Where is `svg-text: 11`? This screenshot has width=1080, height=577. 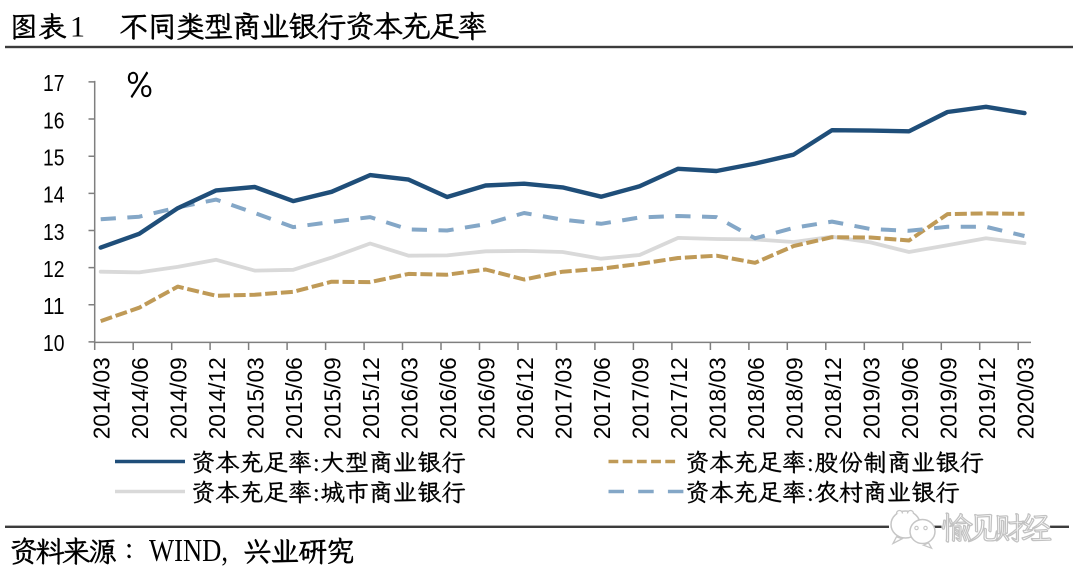
svg-text: 11 is located at coordinates (54, 306).